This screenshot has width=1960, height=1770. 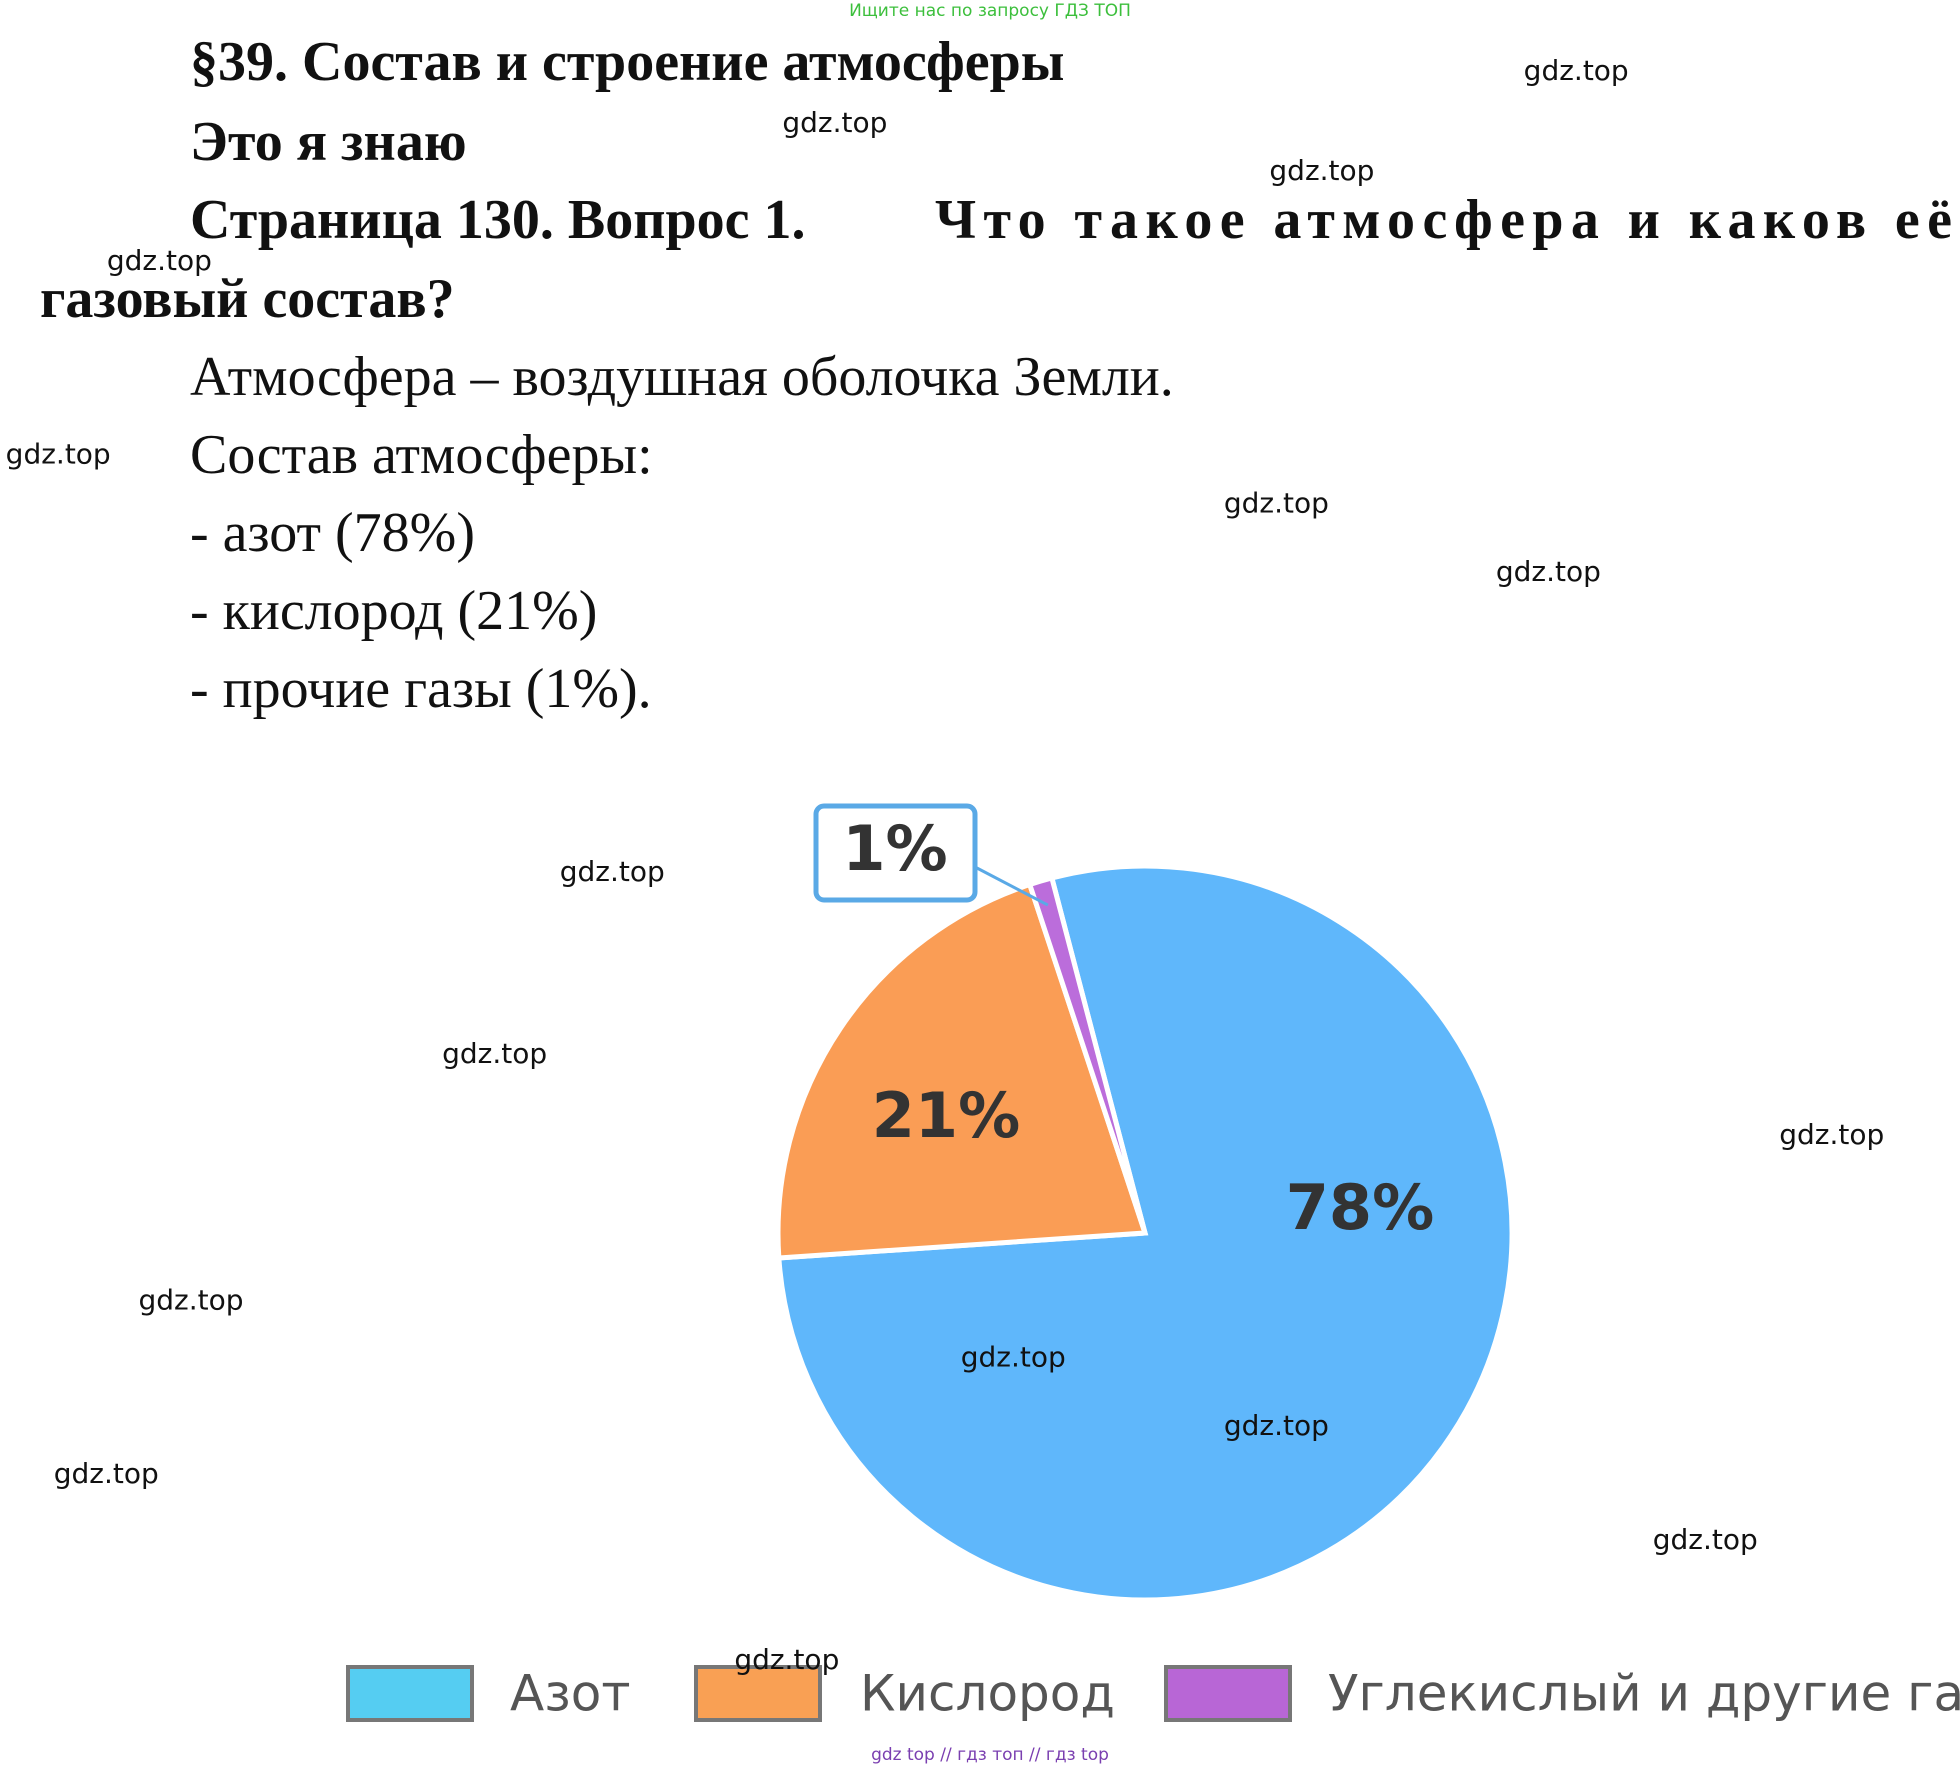 I want to click on answer-line: Состав атмосферы:, so click(x=421, y=455).